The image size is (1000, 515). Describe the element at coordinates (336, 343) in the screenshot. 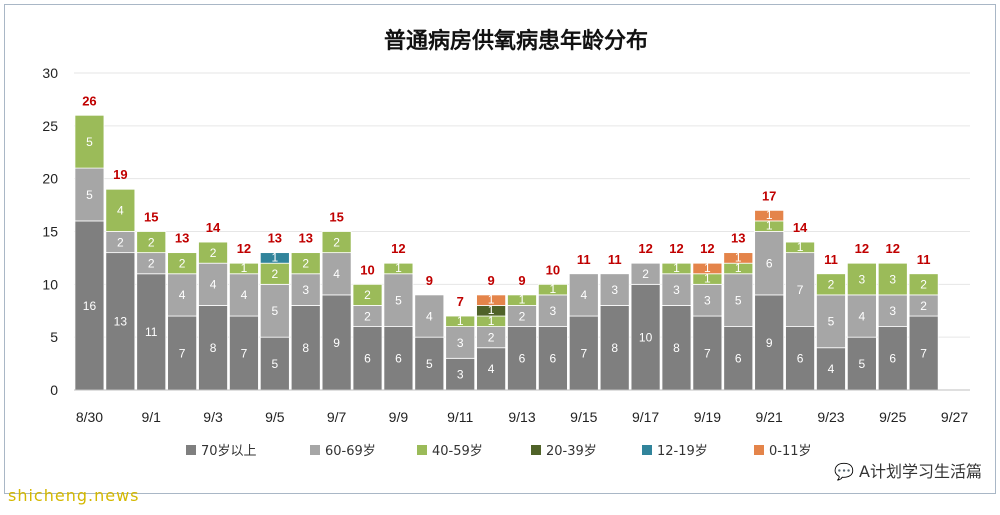

I see `segment-label: 9` at that location.